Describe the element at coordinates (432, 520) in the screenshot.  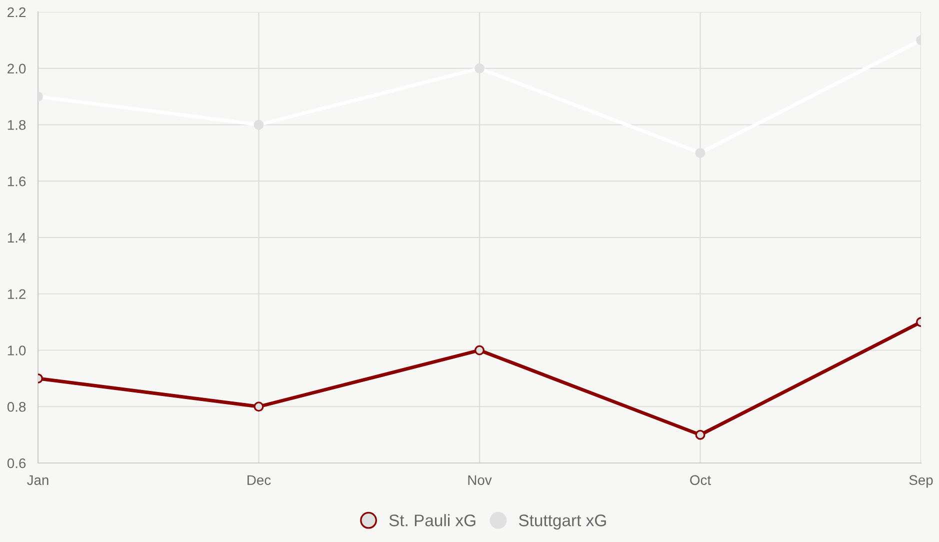
I see `legend-label: St. Pauli xG` at that location.